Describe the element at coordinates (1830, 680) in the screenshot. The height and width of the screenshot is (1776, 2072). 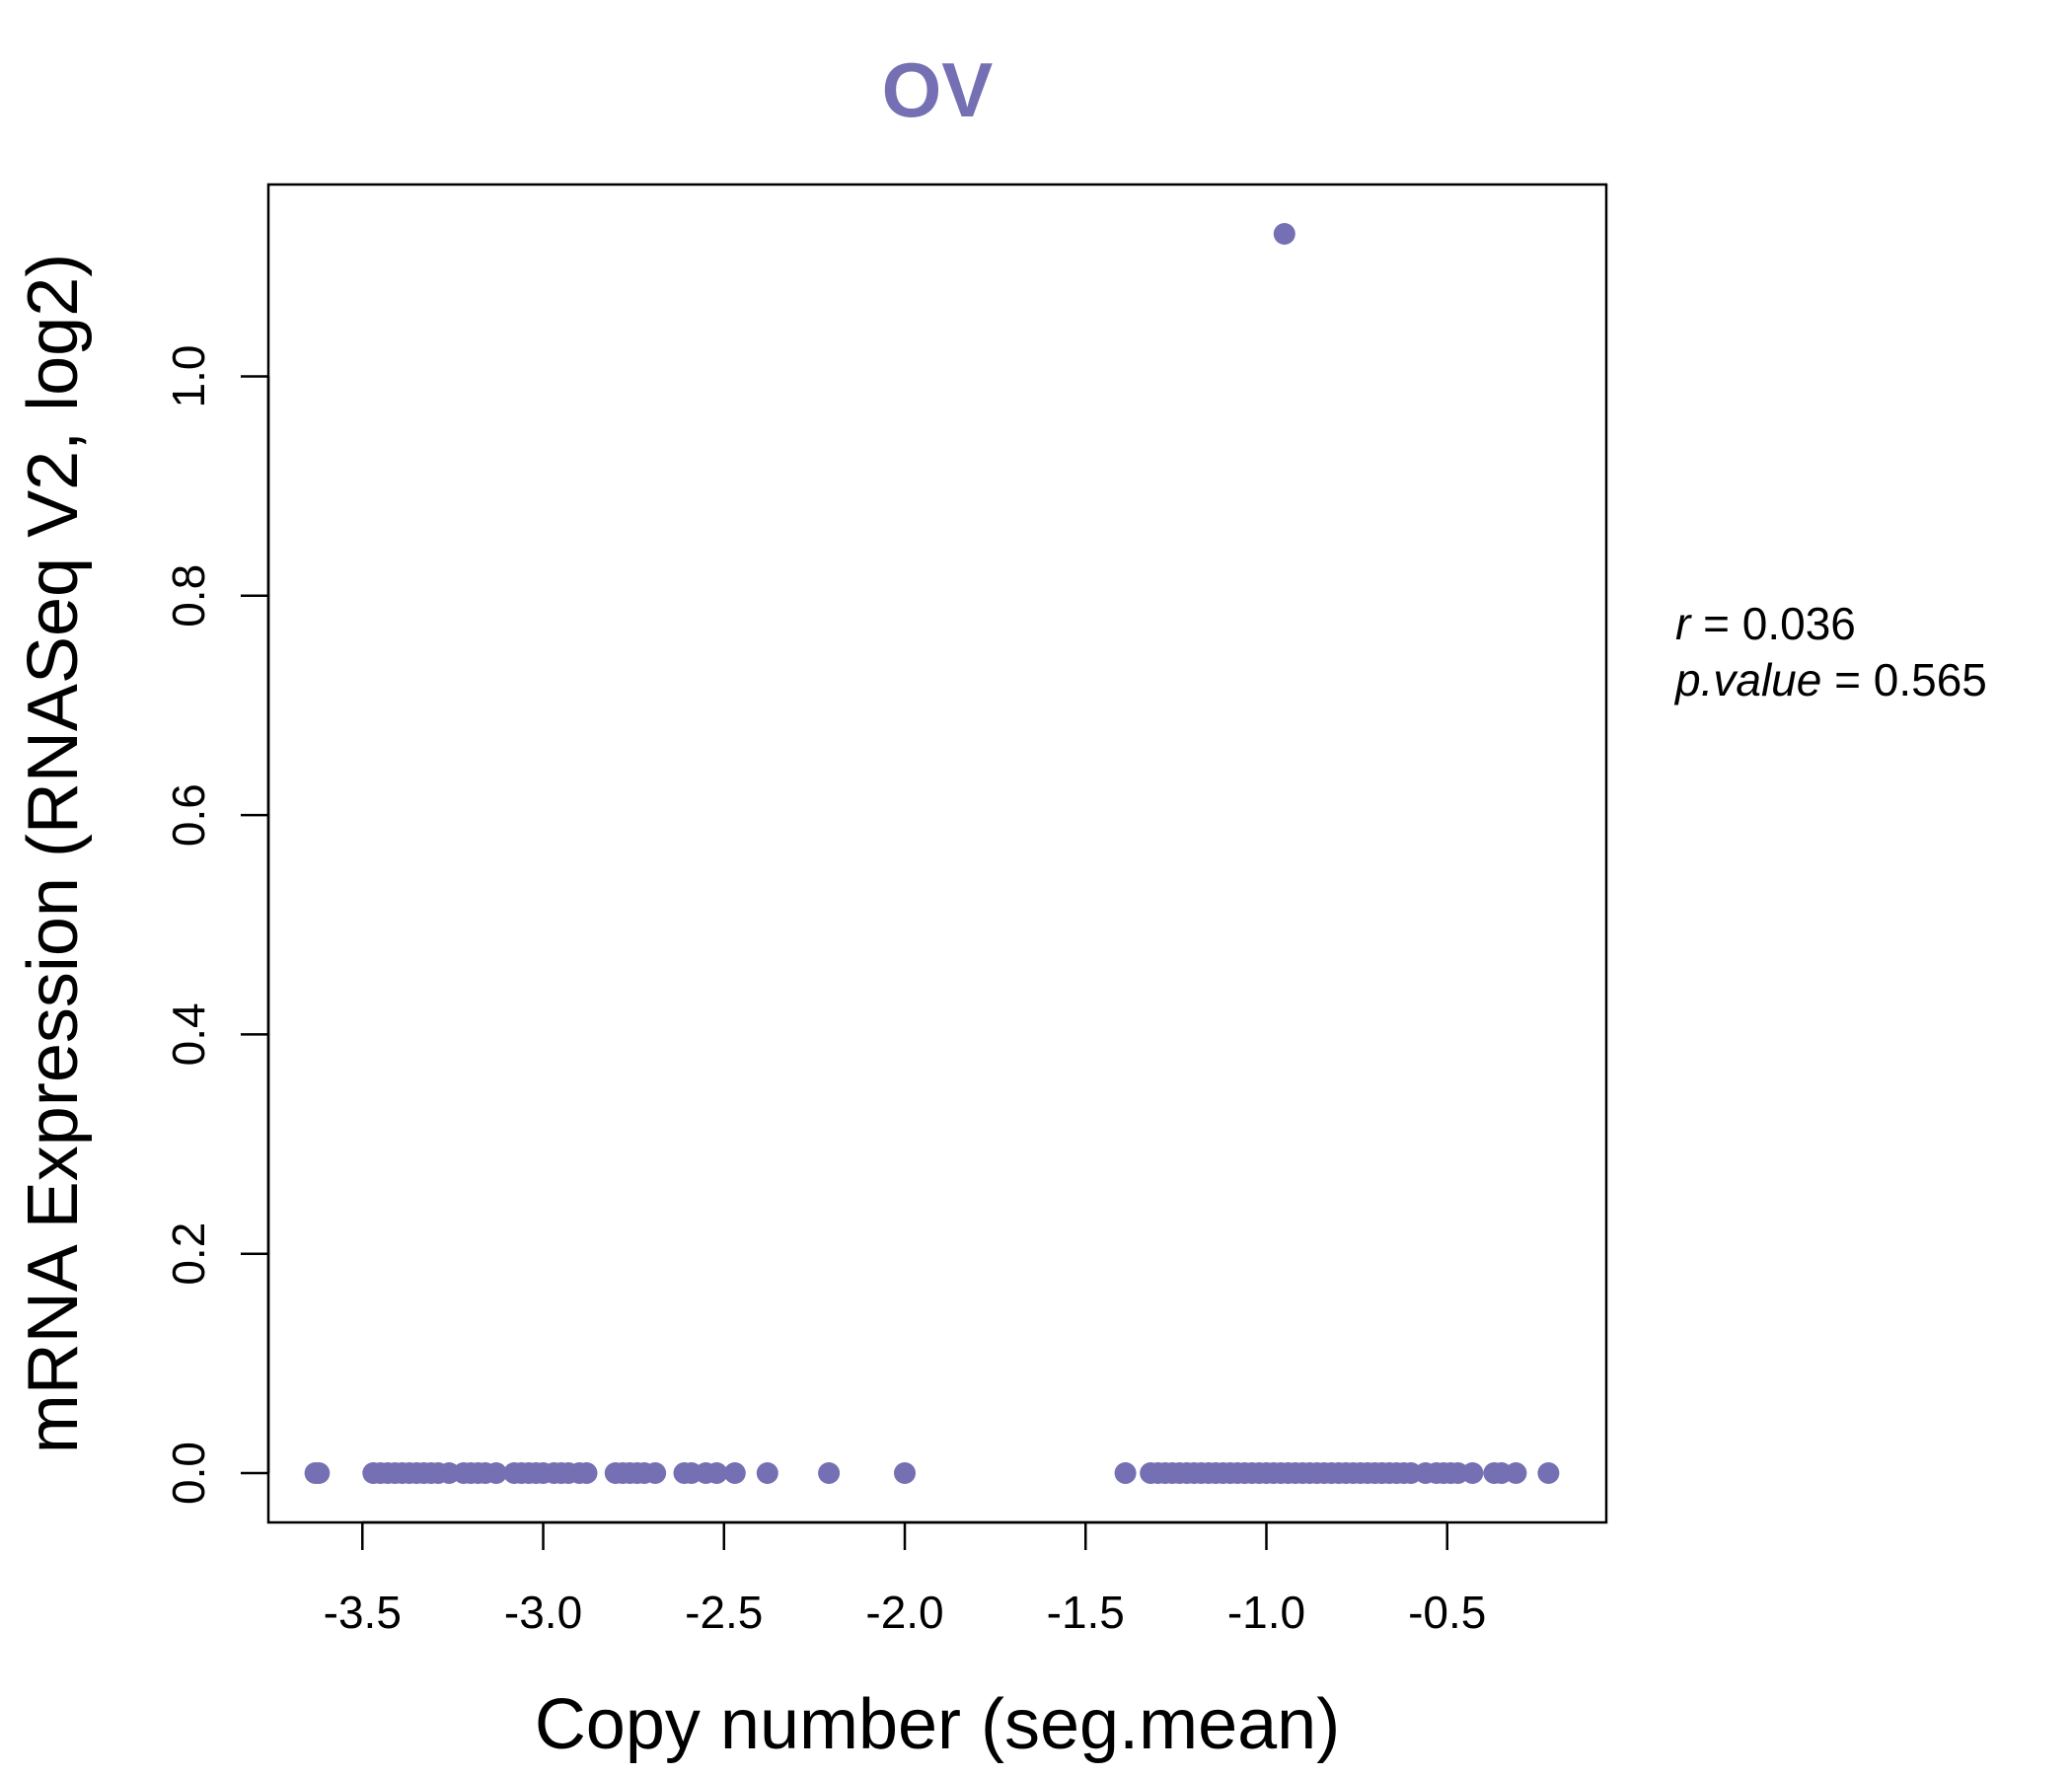
I see `p-value-stat: p.value = 0.565` at that location.